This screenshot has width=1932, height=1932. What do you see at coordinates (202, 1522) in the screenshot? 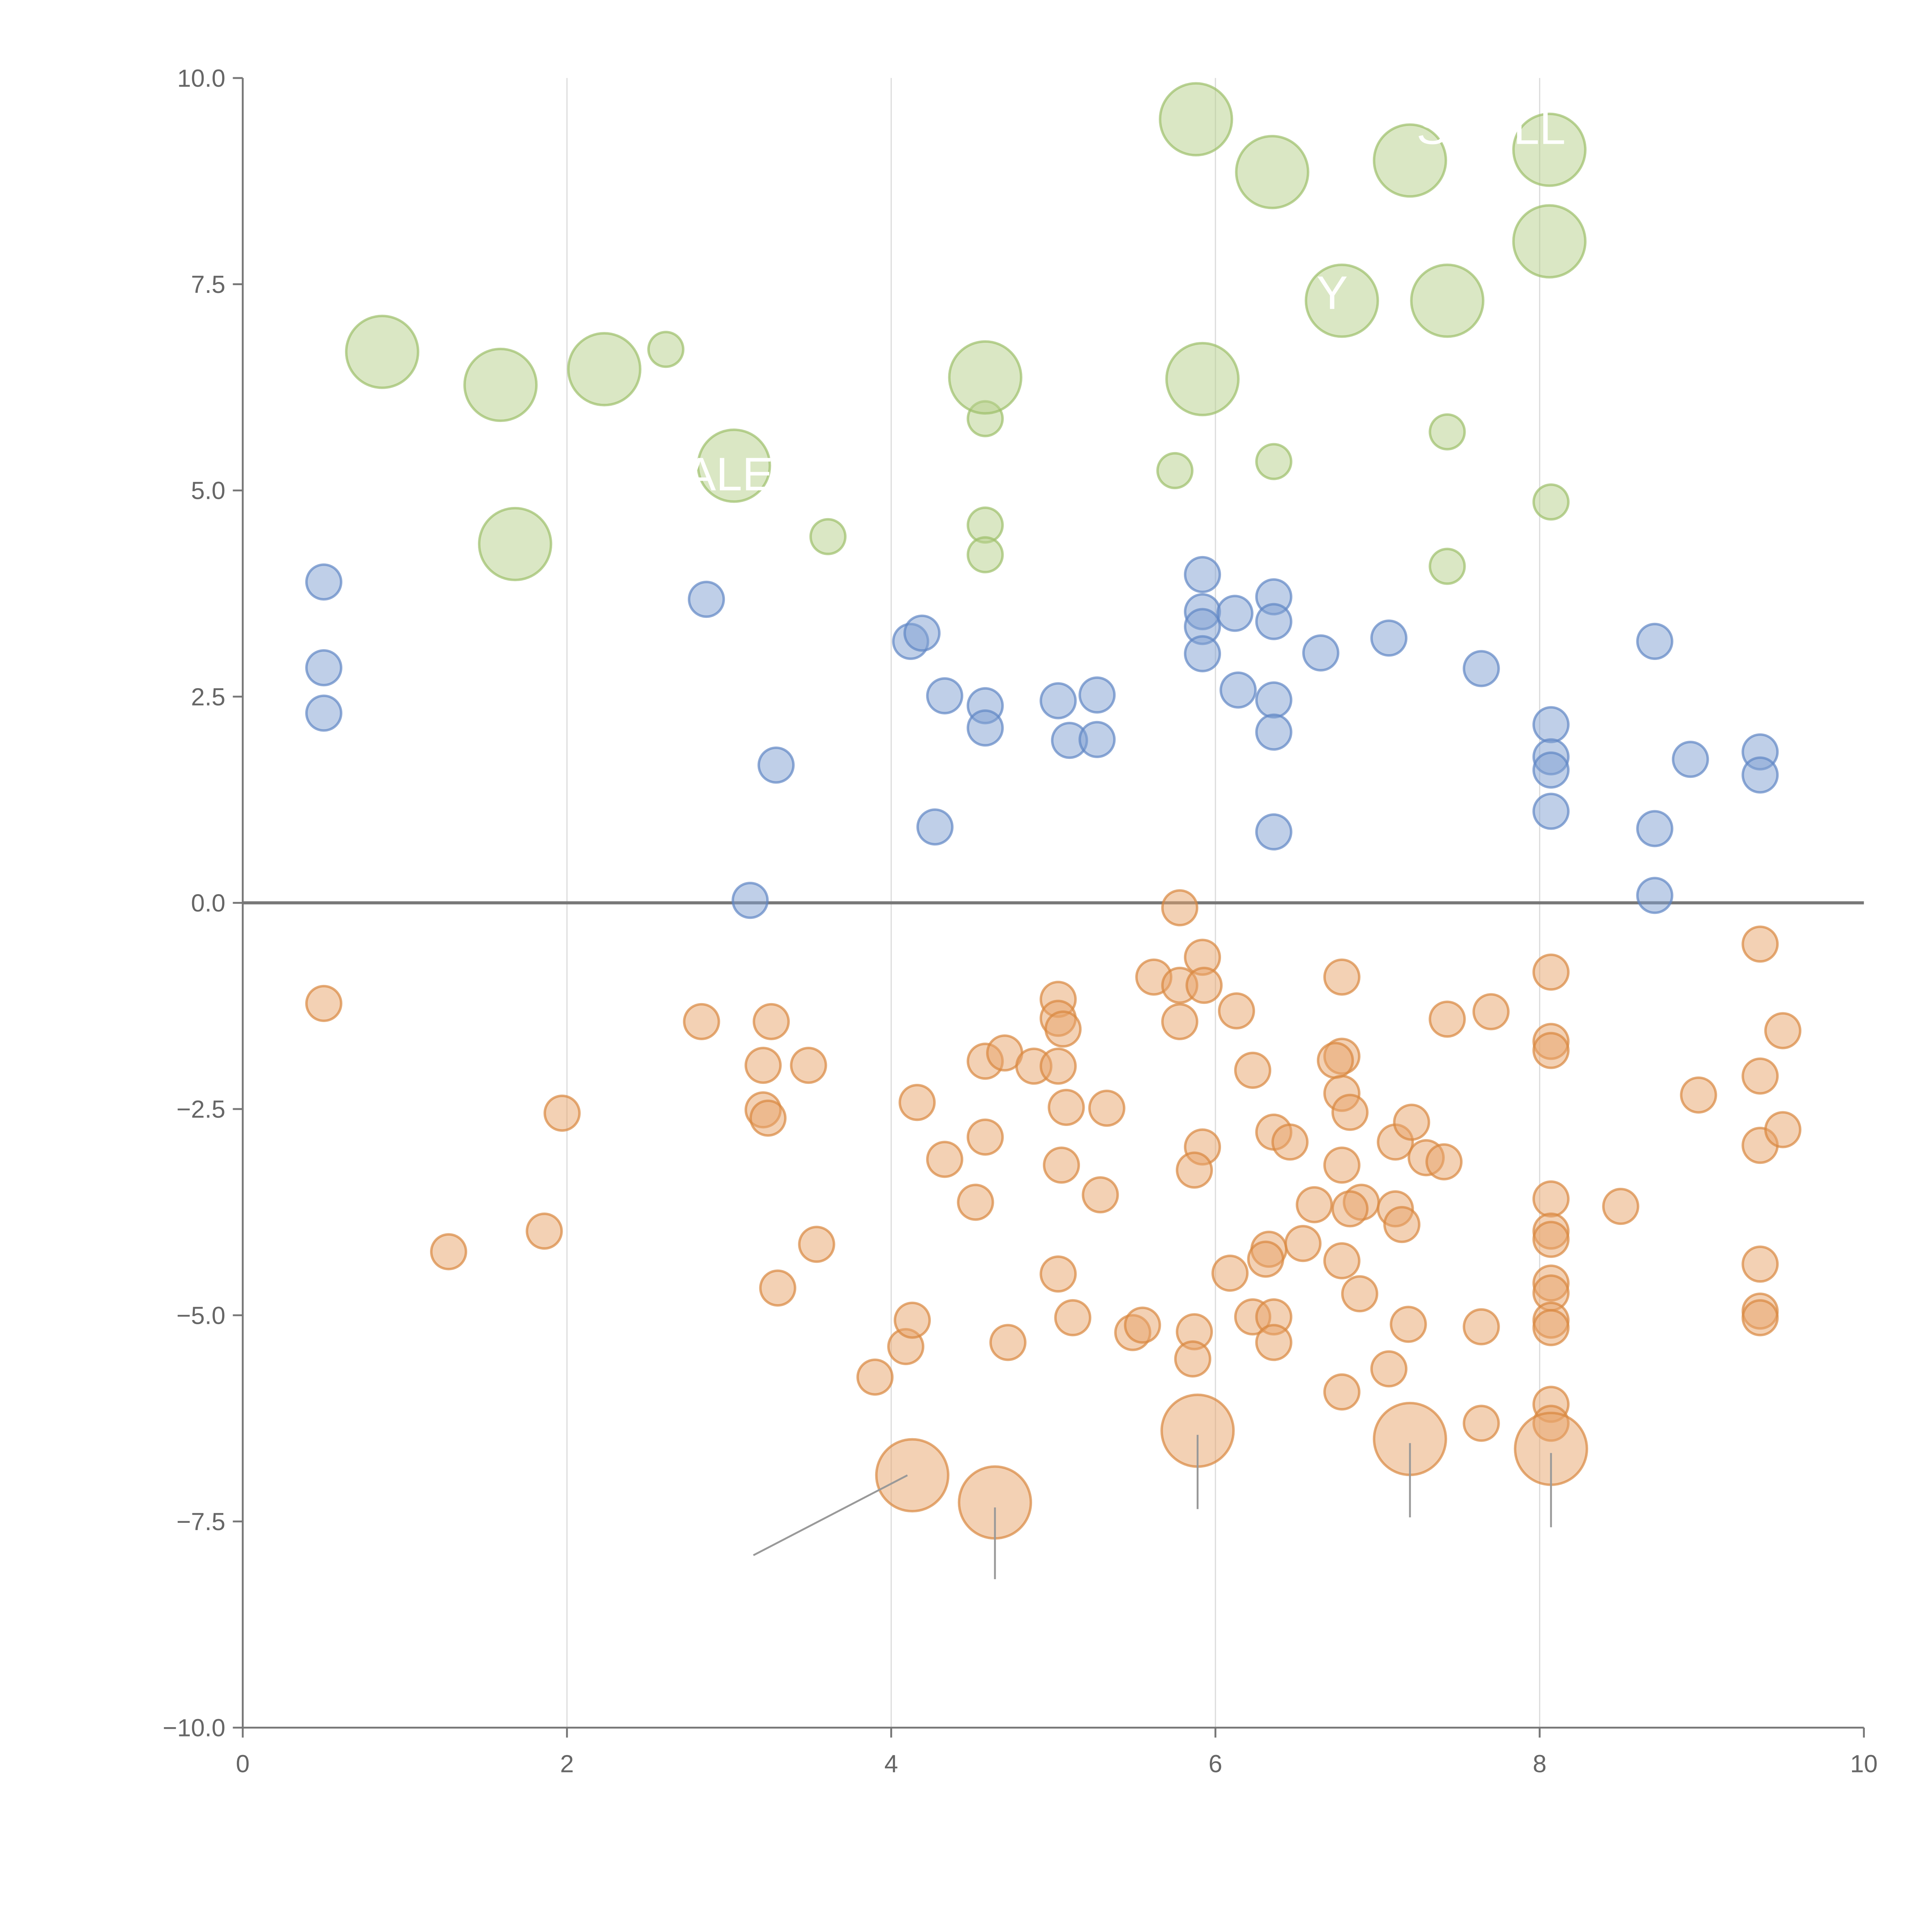
I see `y-tick-label: −7.5` at bounding box center [202, 1522].